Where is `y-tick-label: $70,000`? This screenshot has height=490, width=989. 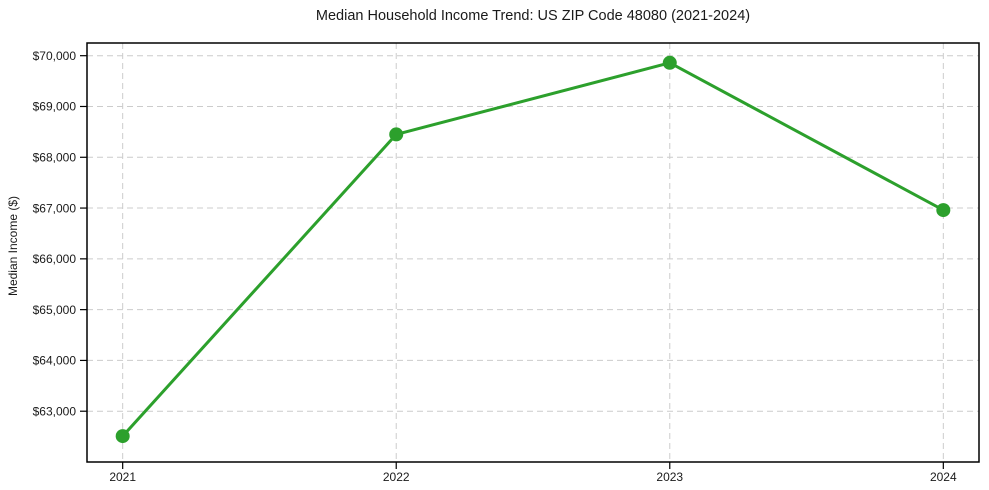
y-tick-label: $70,000 is located at coordinates (55, 56).